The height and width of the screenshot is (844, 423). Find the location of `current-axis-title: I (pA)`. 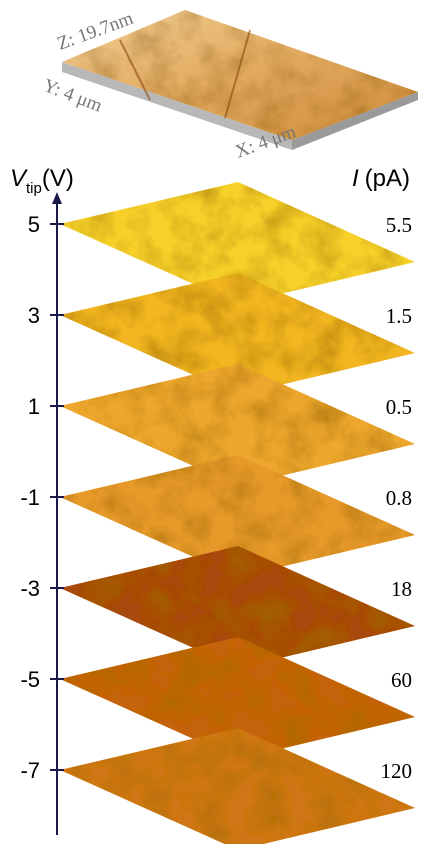

current-axis-title: I (pA) is located at coordinates (381, 178).